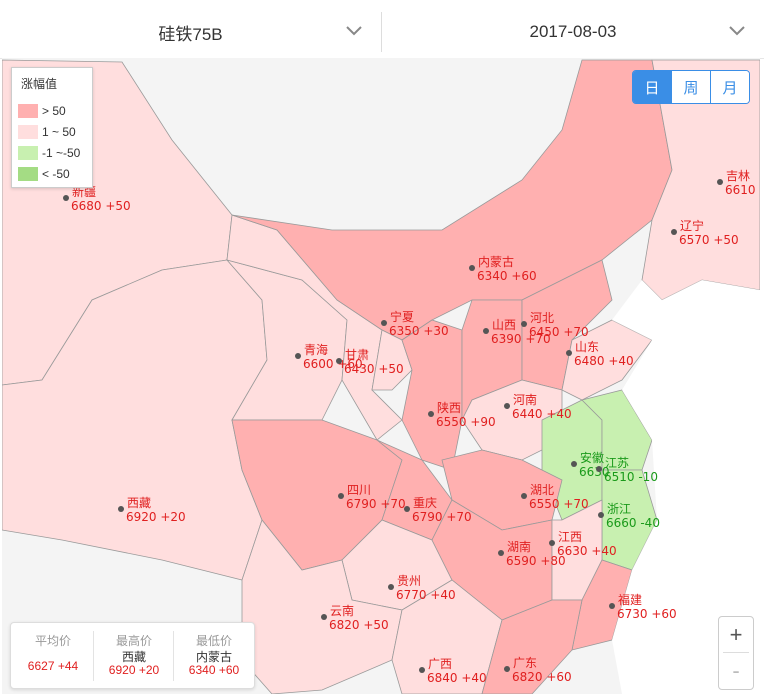 This screenshot has height=699, width=764. What do you see at coordinates (432, 395) in the screenshot?
I see `region-shaanxi` at bounding box center [432, 395].